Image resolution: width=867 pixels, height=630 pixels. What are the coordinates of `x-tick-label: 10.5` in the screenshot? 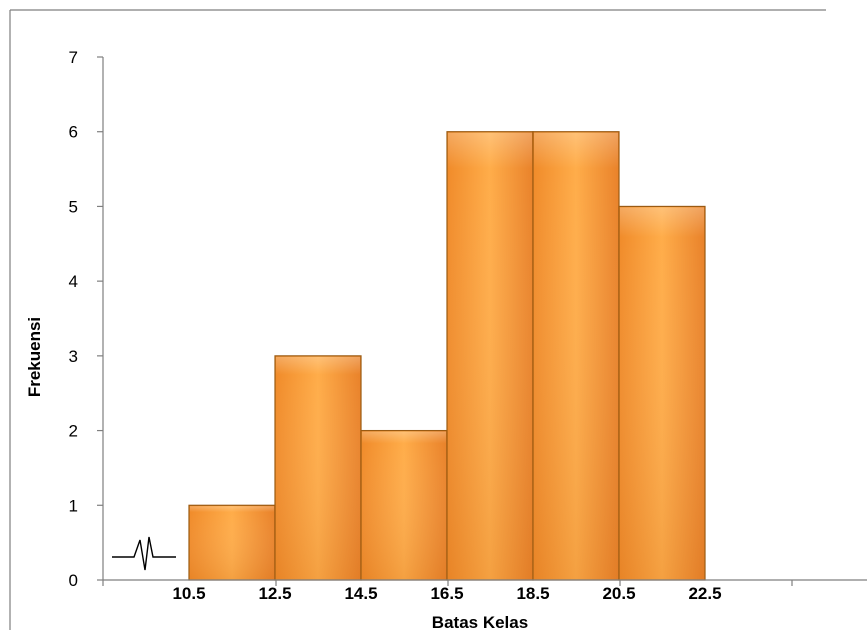 It's located at (188, 593).